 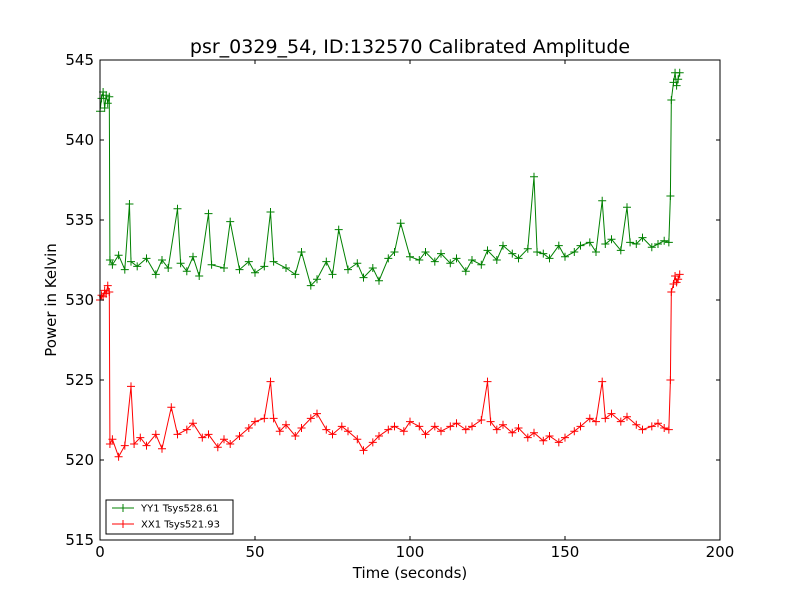 I want to click on y-tick-label: 535, so click(x=79, y=220).